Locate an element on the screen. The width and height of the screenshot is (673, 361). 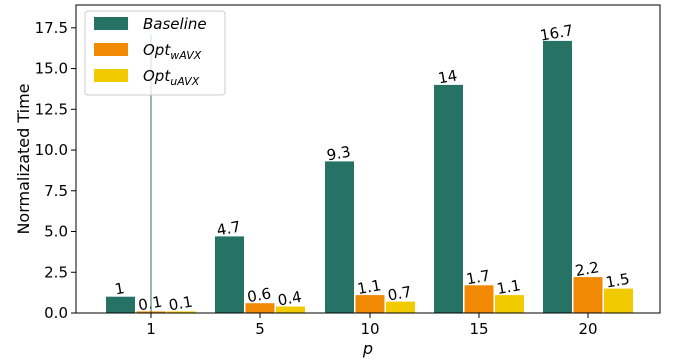
x-tick-label: 10 is located at coordinates (369, 329).